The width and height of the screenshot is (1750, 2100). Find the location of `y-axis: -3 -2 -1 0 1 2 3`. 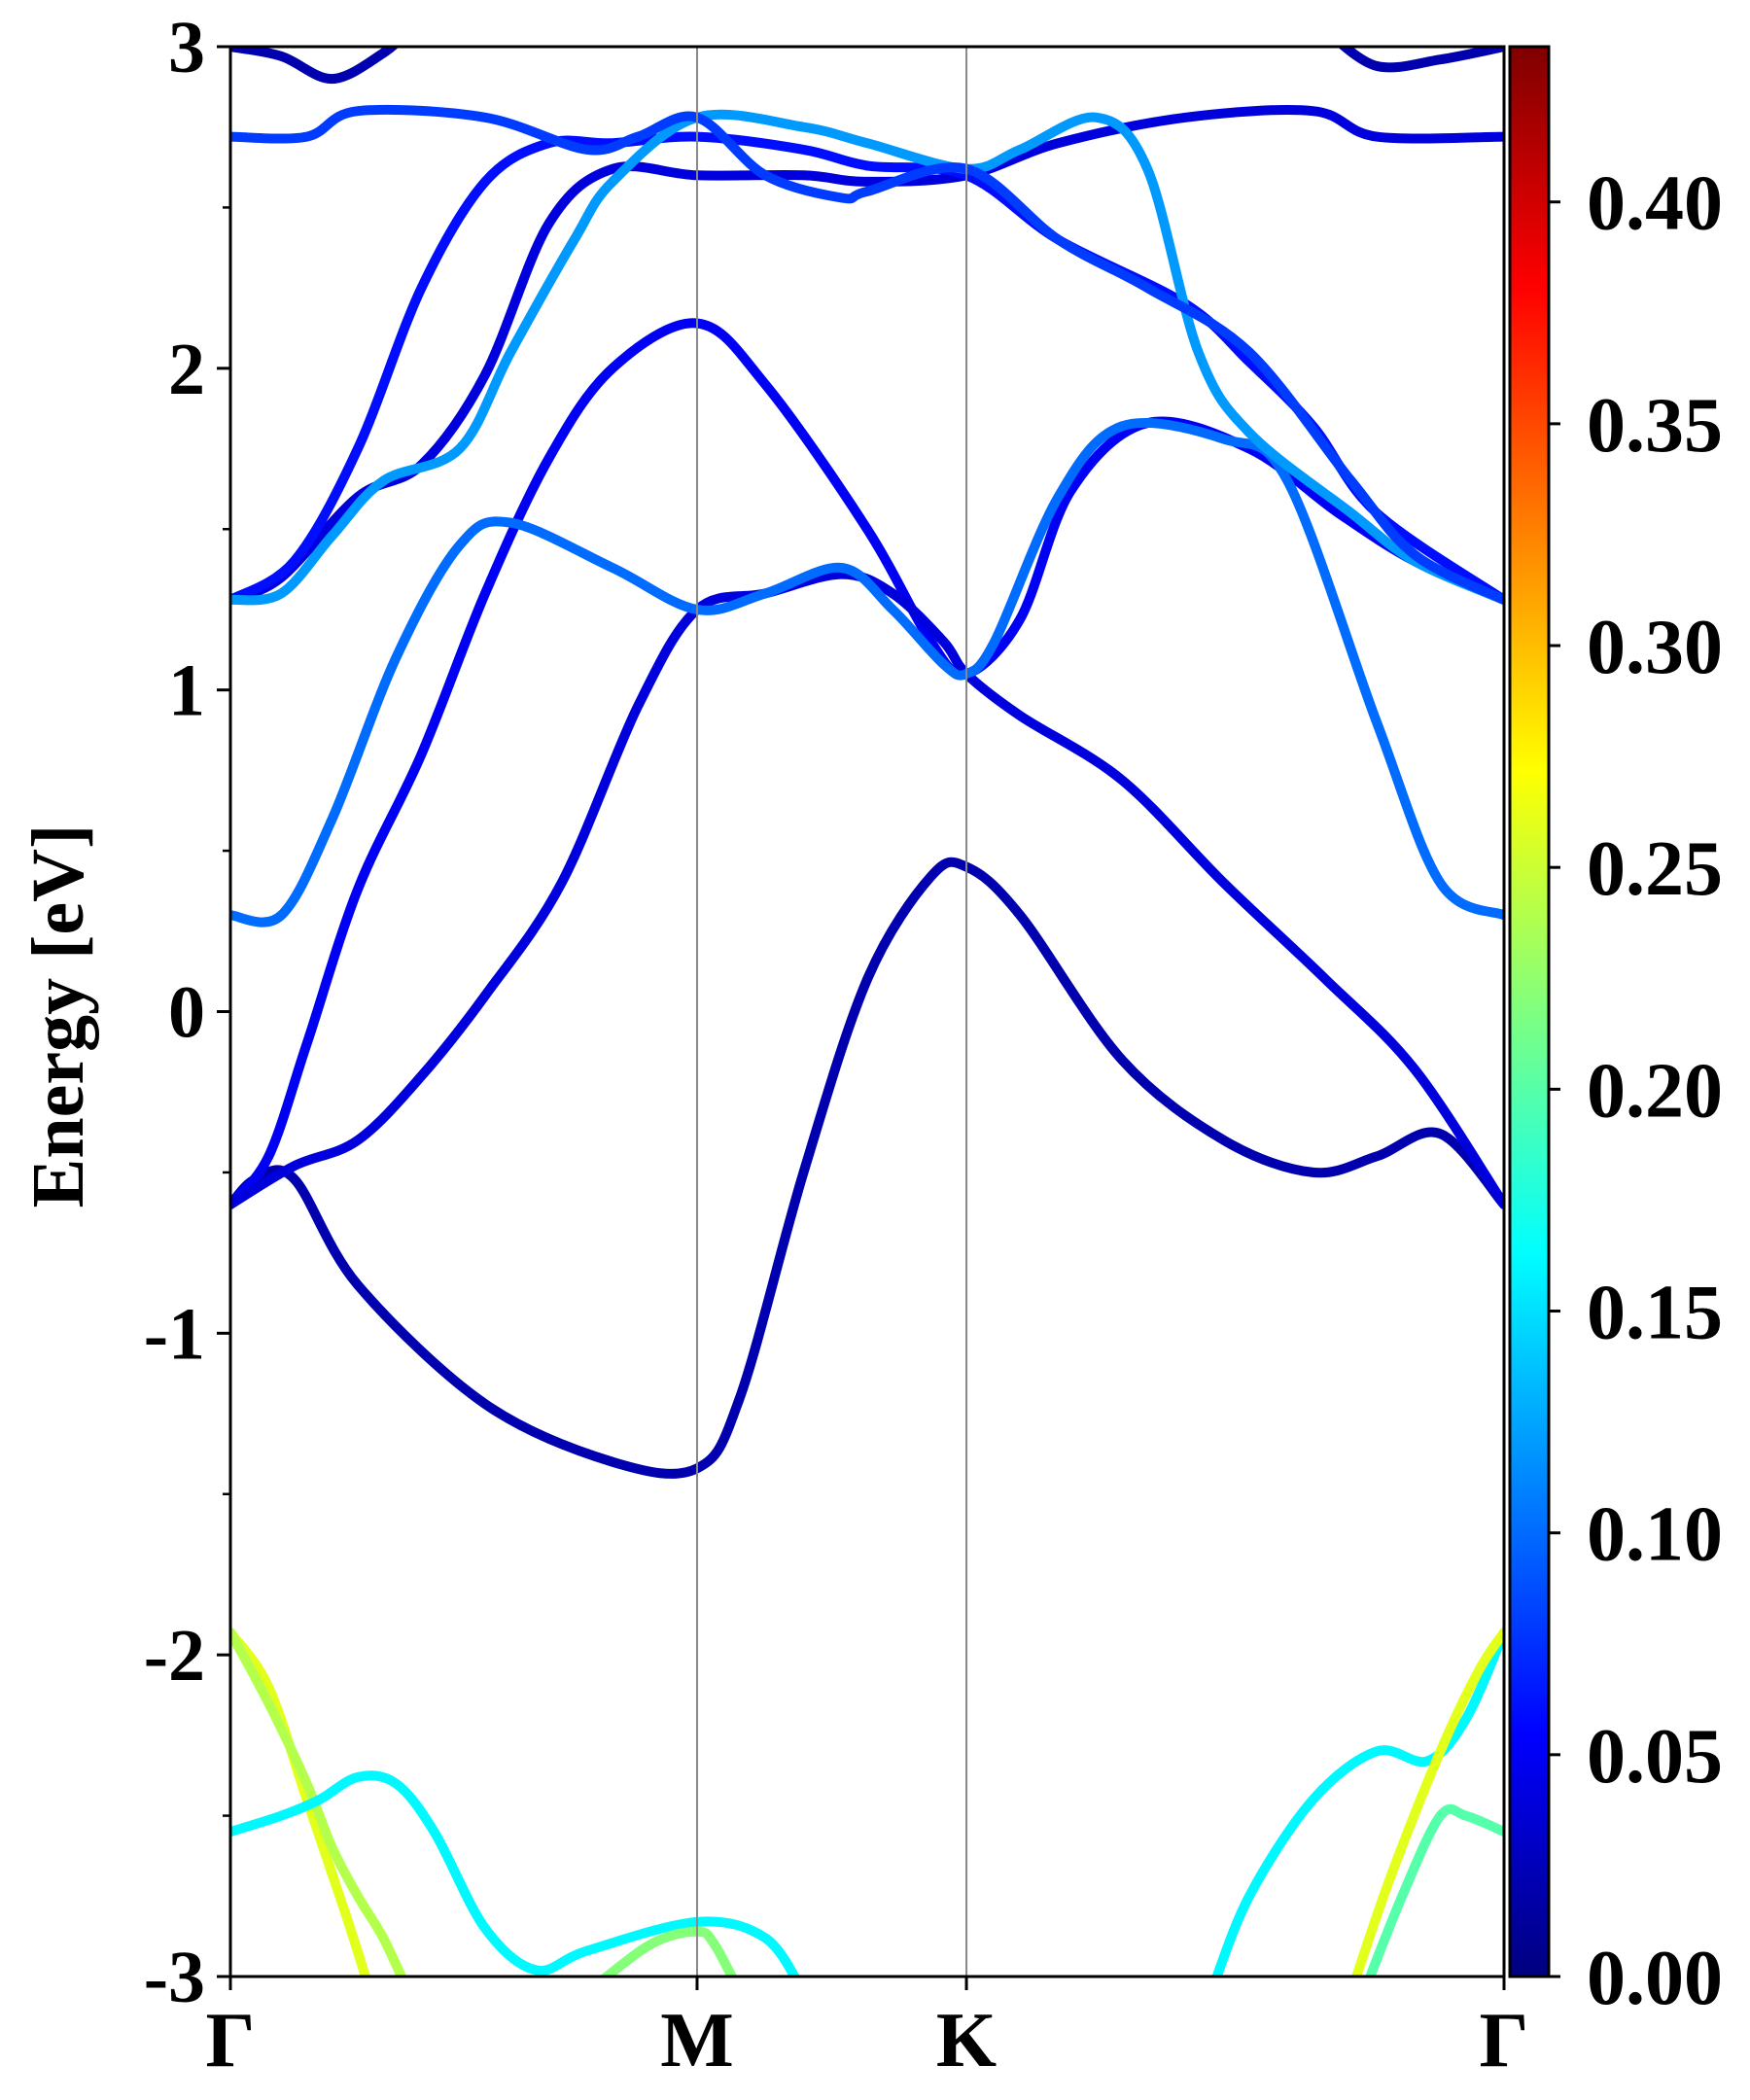

y-axis: -3 -2 -1 0 1 2 3 is located at coordinates (187, 1012).